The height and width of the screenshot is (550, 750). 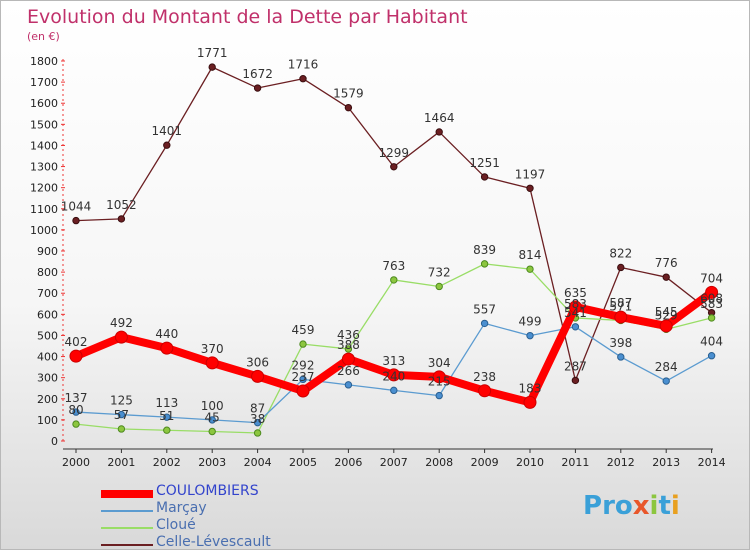 What do you see at coordinates (47, 314) in the screenshot?
I see `y-tick-label: 600` at bounding box center [47, 314].